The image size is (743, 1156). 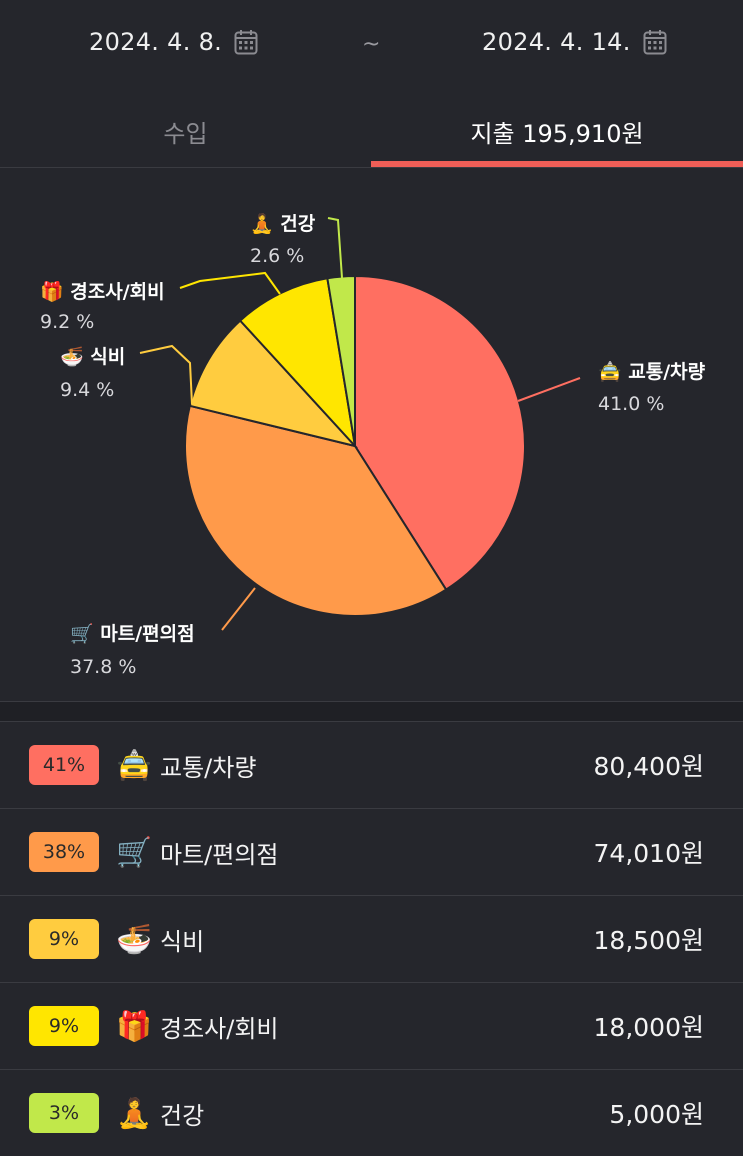 What do you see at coordinates (64, 1113) in the screenshot?
I see `percent-badge: 3%` at bounding box center [64, 1113].